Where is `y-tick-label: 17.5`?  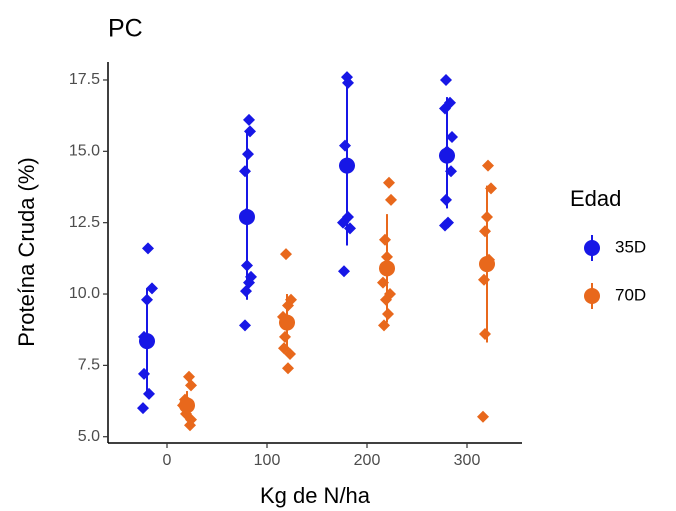 y-tick-label: 17.5 is located at coordinates (84, 79).